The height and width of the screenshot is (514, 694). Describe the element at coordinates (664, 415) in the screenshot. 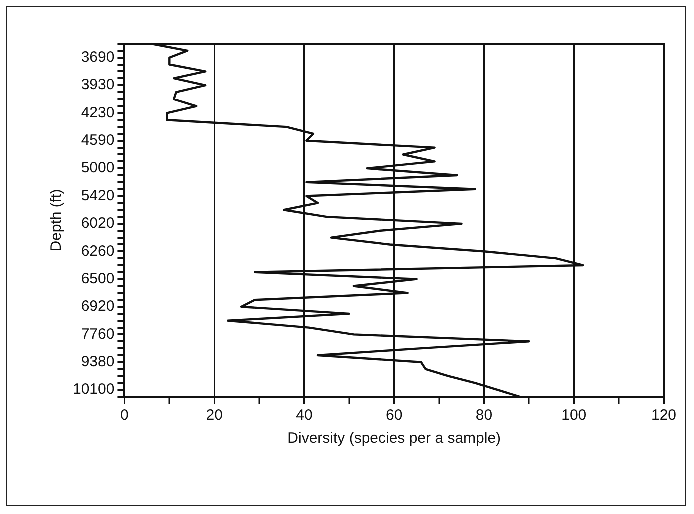

I see `x-tick-label: 120` at that location.